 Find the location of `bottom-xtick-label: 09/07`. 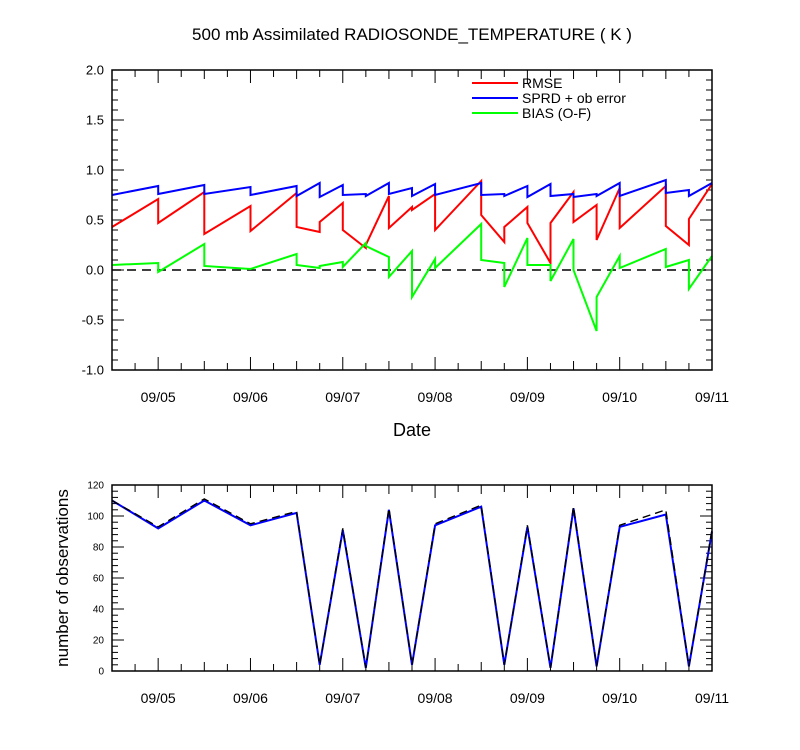

bottom-xtick-label: 09/07 is located at coordinates (342, 698).